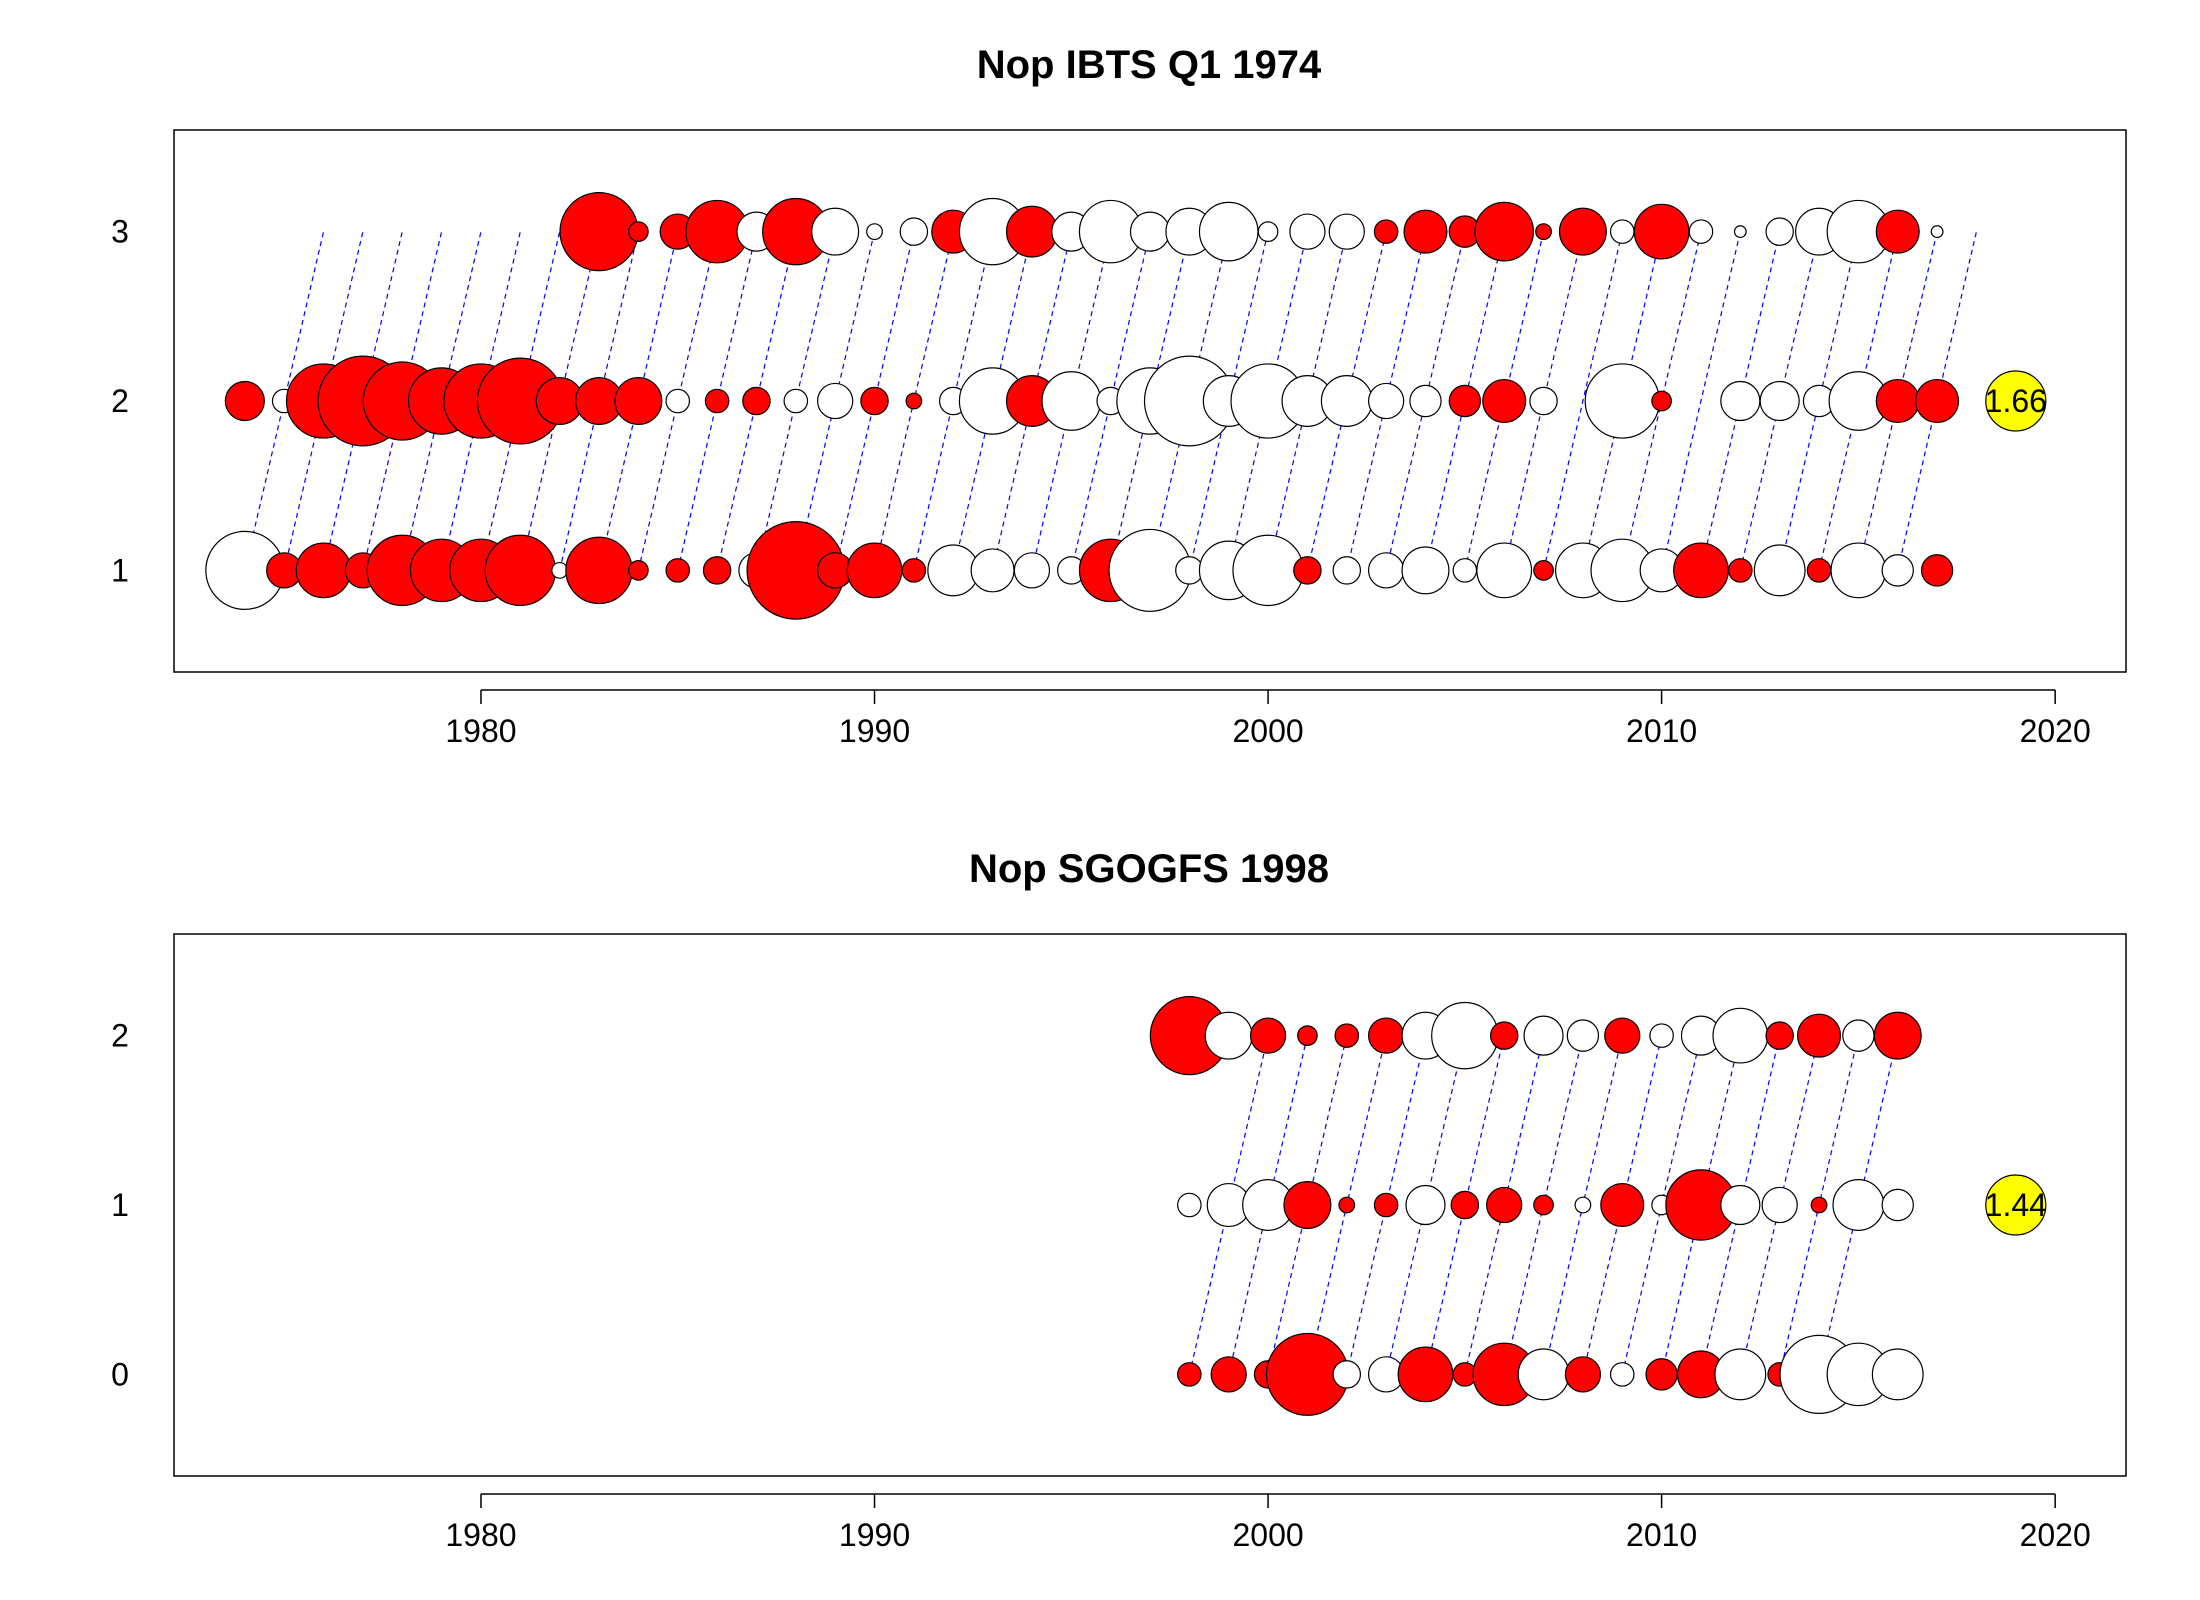  Describe the element at coordinates (120, 401) in the screenshot. I see `y-tick-label: 2` at that location.